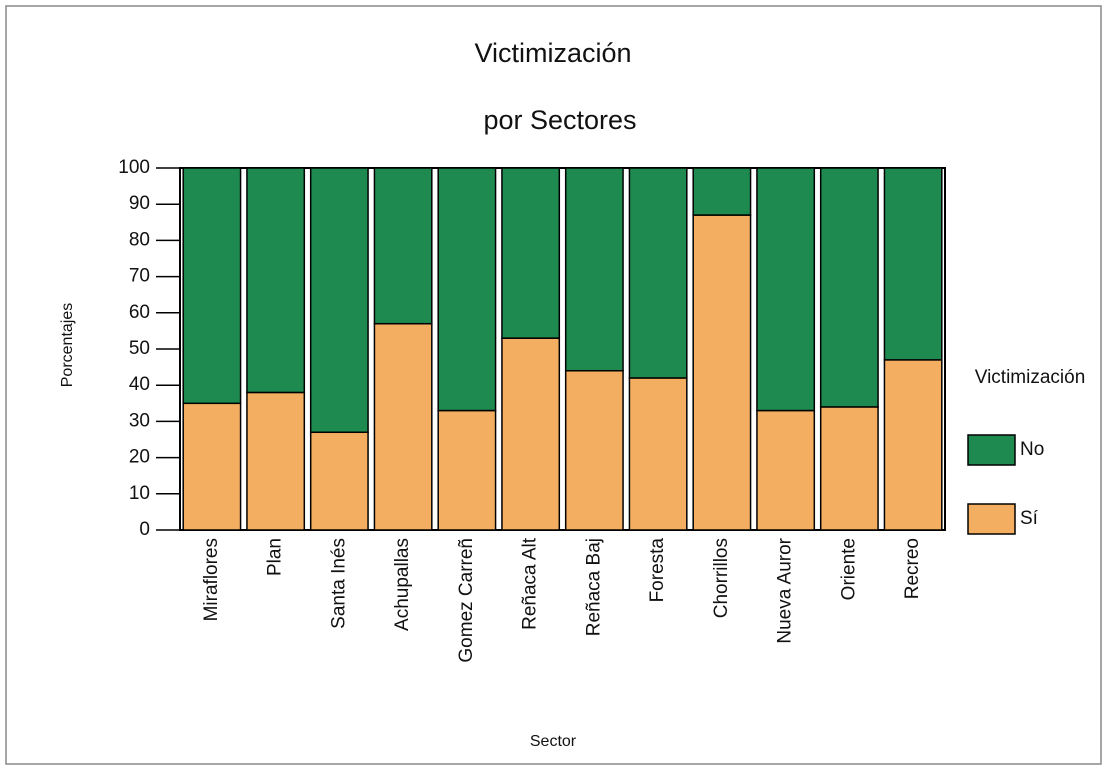  I want to click on x-tick-label: Recreo, so click(912, 568).